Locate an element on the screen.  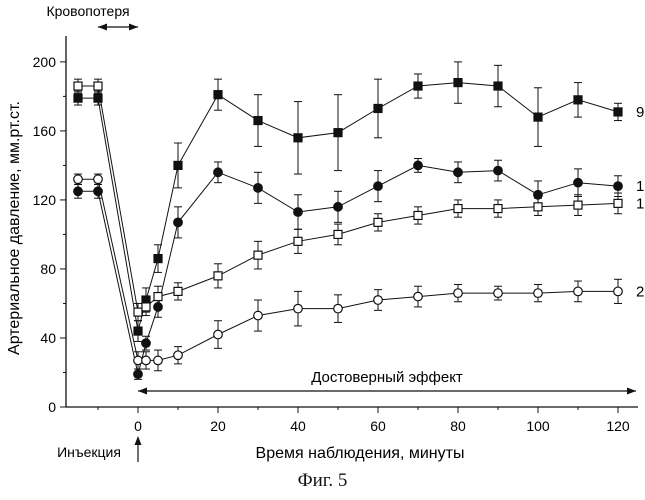
x-axis-label: Время наблюдения, минуты is located at coordinates (360, 453).